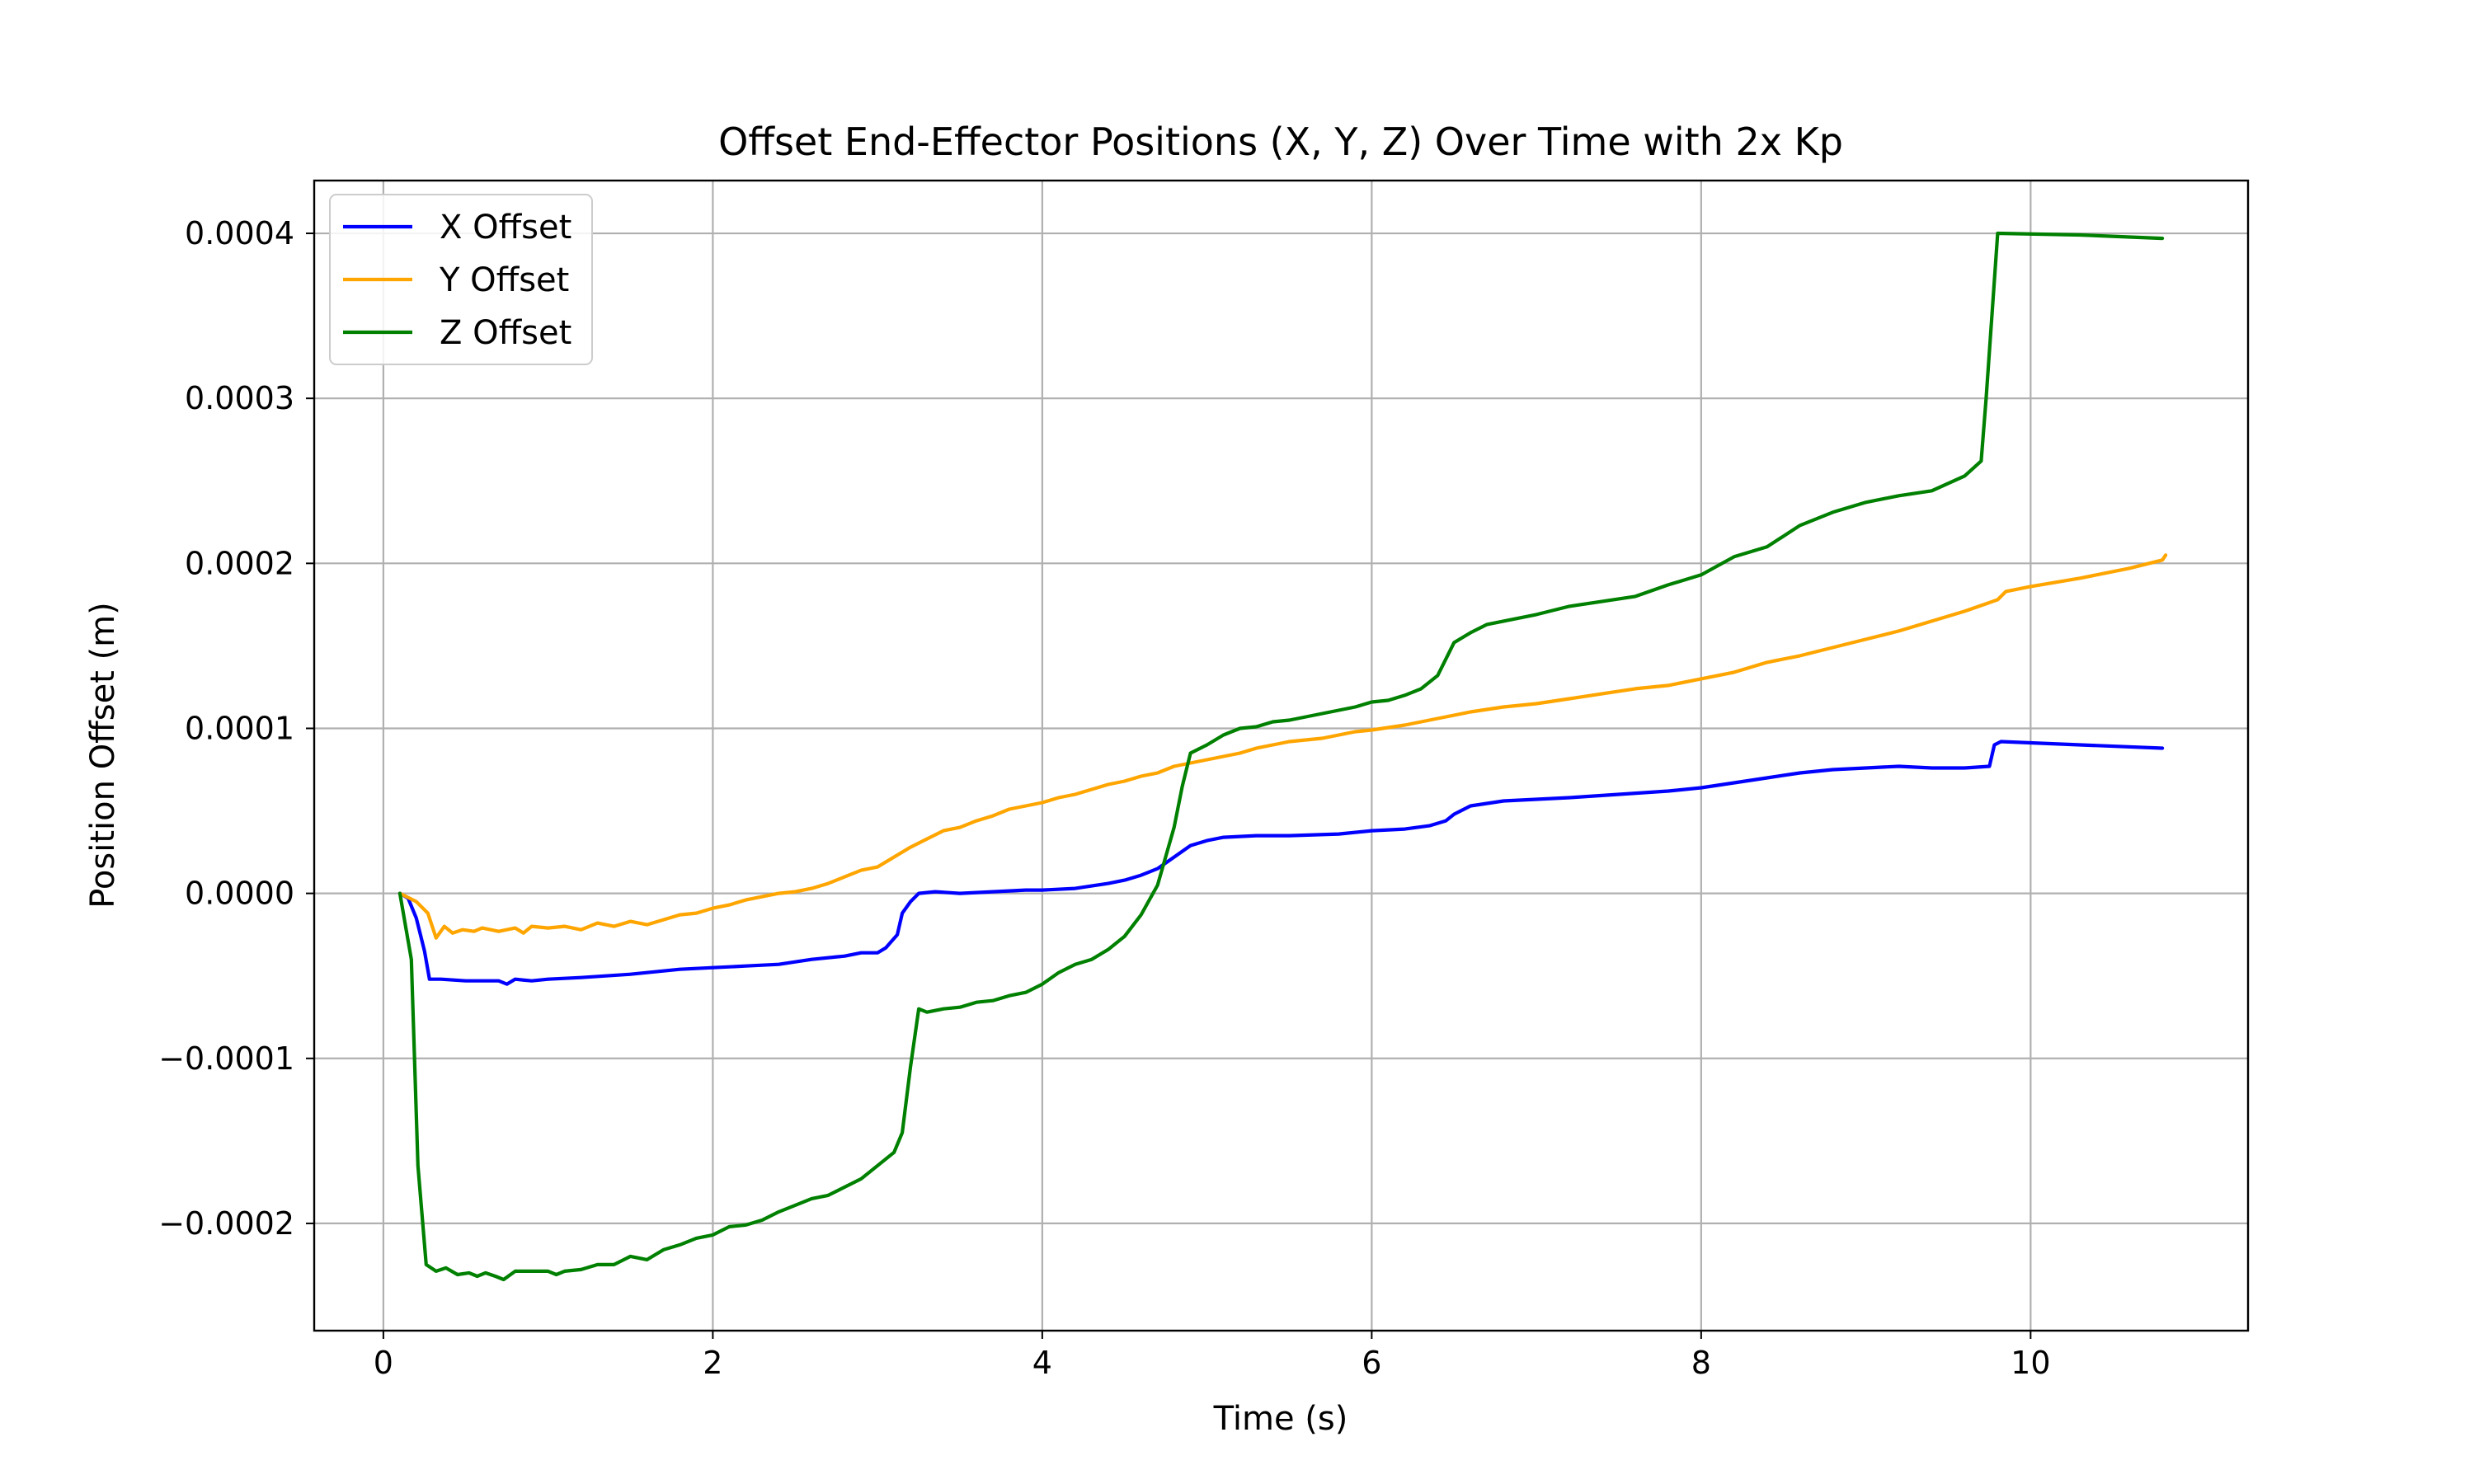 The image size is (2474, 1484). I want to click on x-tick-label: 6, so click(1371, 1363).